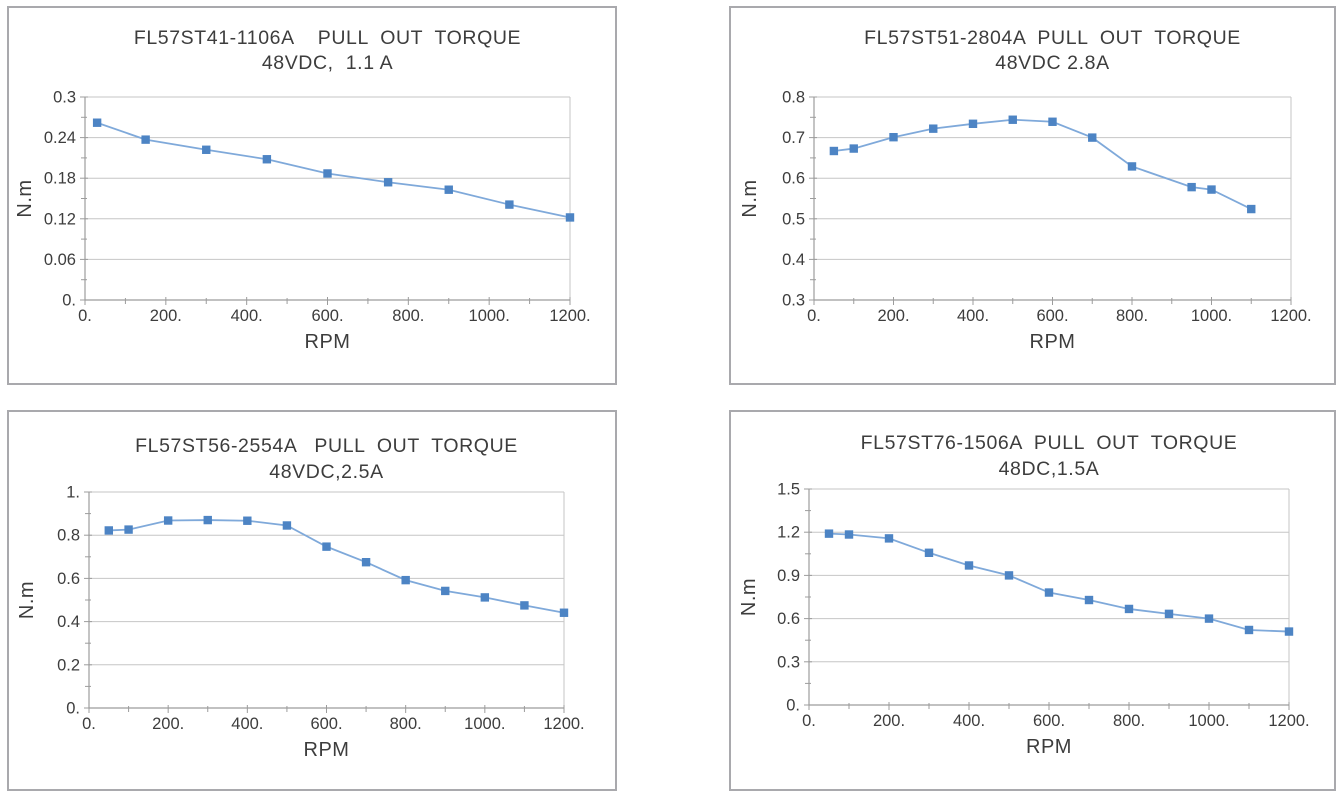 This screenshot has width=1344, height=798. Describe the element at coordinates (326, 472) in the screenshot. I see `chart-title-line2: 48VDC,2.5A` at that location.